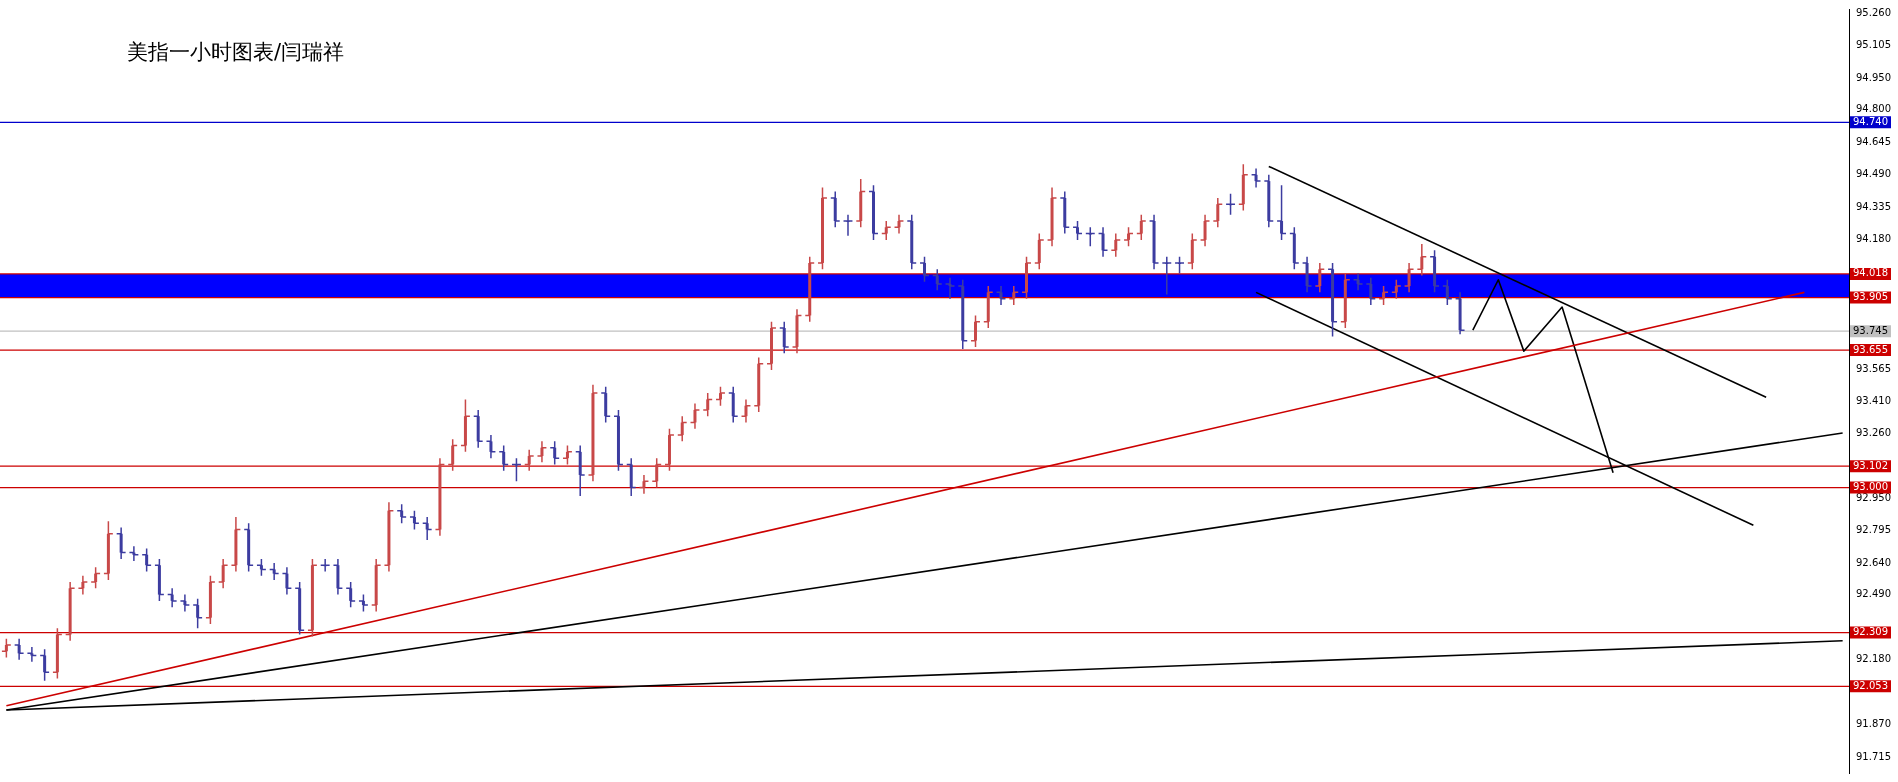 The width and height of the screenshot is (1898, 782). I want to click on y-tick-label: 92.490, so click(1874, 594).